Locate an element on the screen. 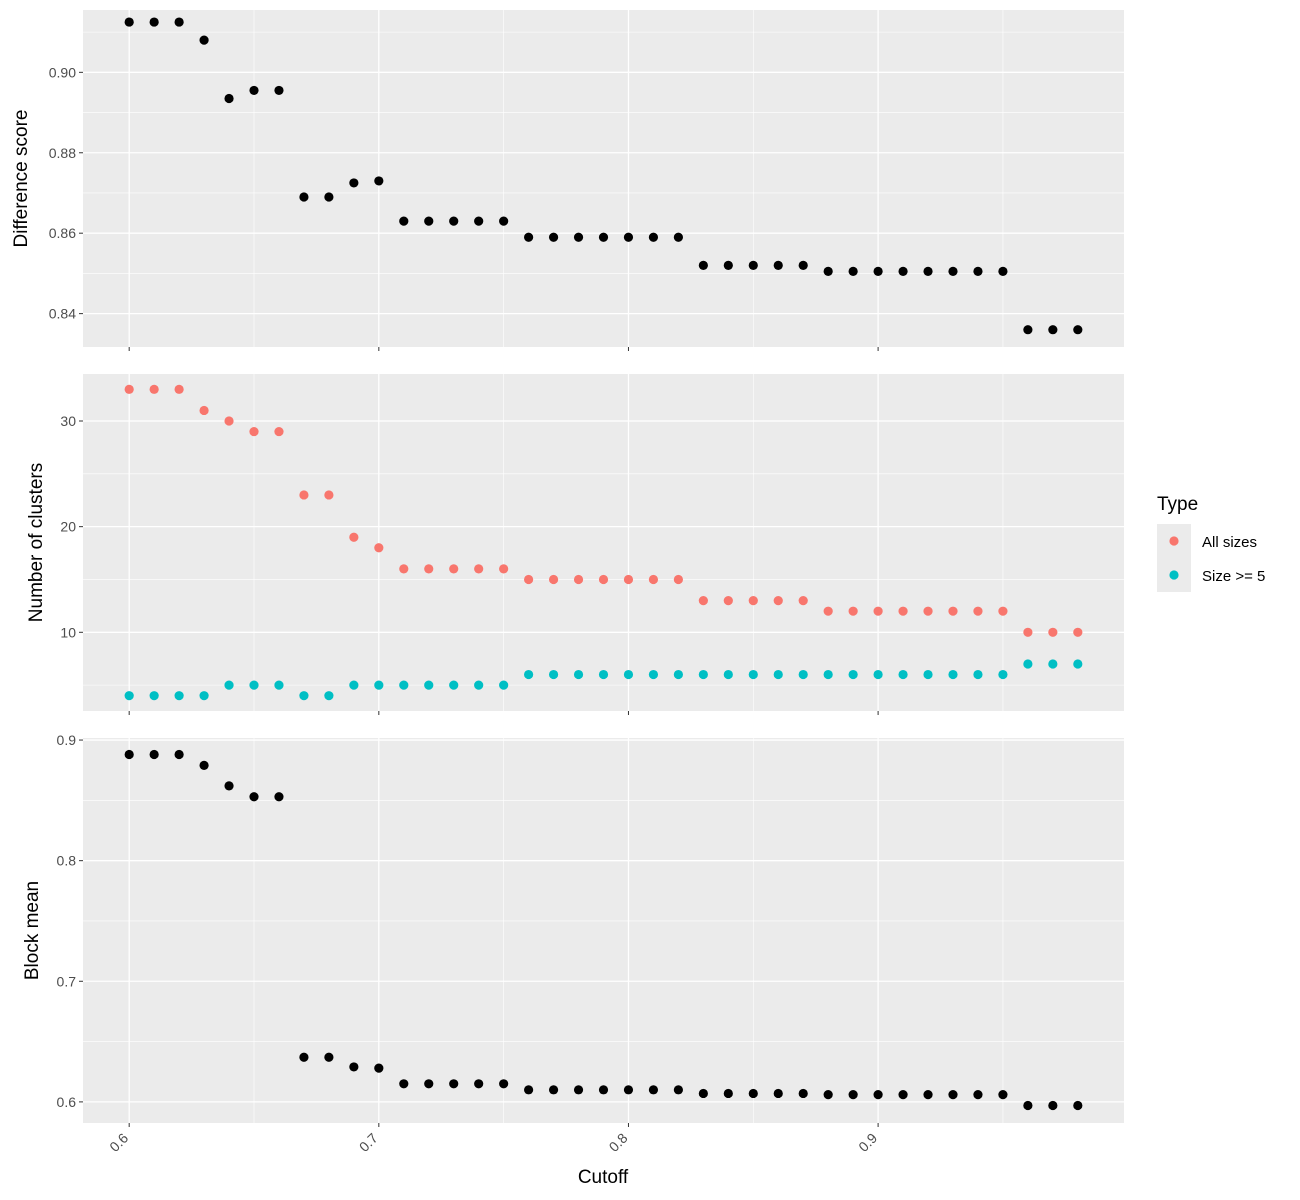 The height and width of the screenshot is (1200, 1300). y-tick-label-0-84: 0.84 is located at coordinates (62, 314).